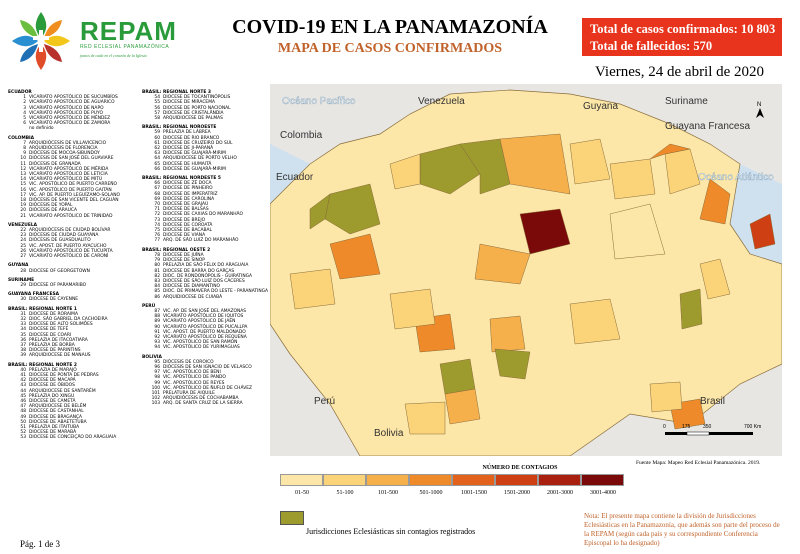 The width and height of the screenshot is (800, 554). I want to click on no-case-swatch, so click(292, 518).